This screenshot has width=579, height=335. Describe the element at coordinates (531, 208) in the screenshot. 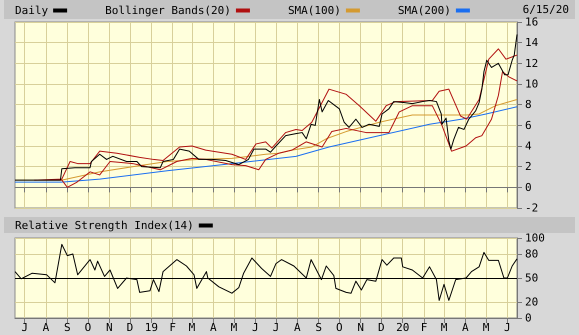

I see `y-tick-label: -2` at that location.